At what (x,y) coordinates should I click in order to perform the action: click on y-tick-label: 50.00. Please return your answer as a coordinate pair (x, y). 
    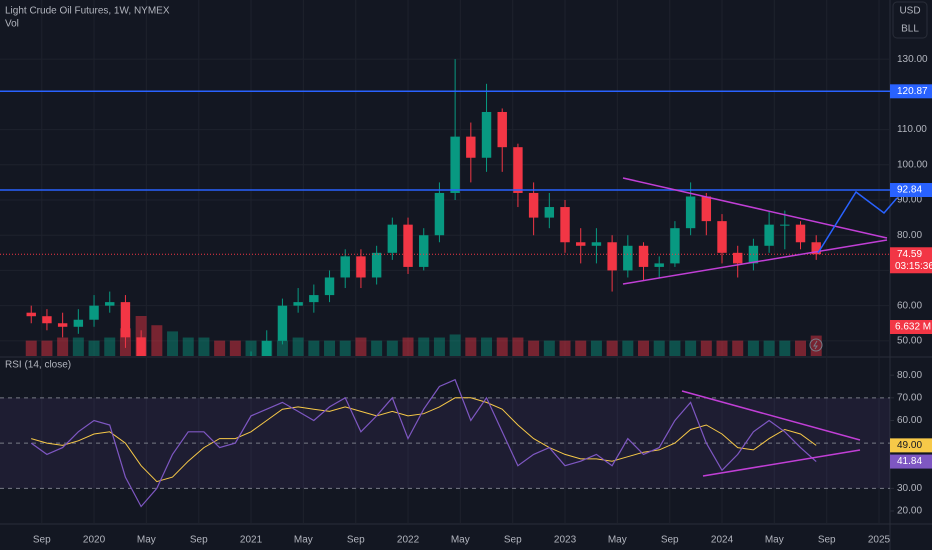
    Looking at the image, I should click on (909, 340).